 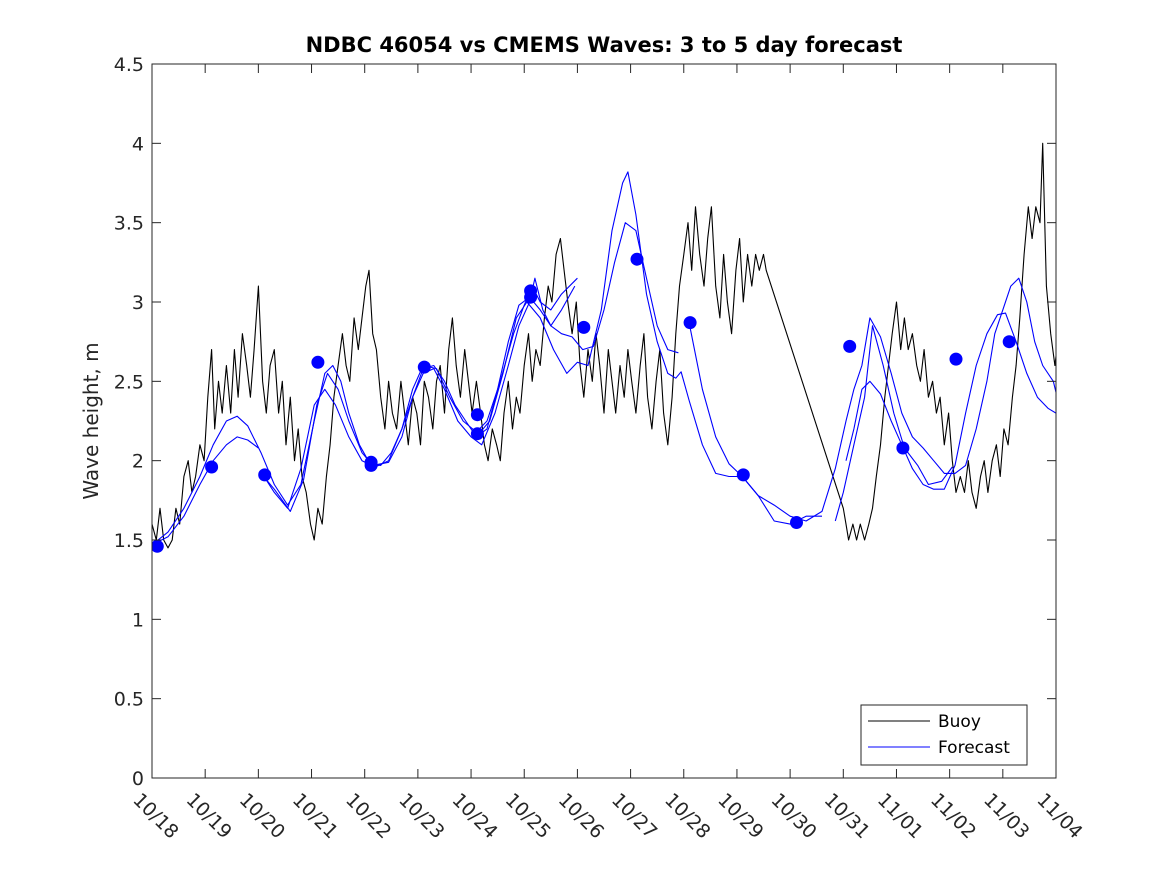 What do you see at coordinates (138, 620) in the screenshot?
I see `y-tick-label-2: 1` at bounding box center [138, 620].